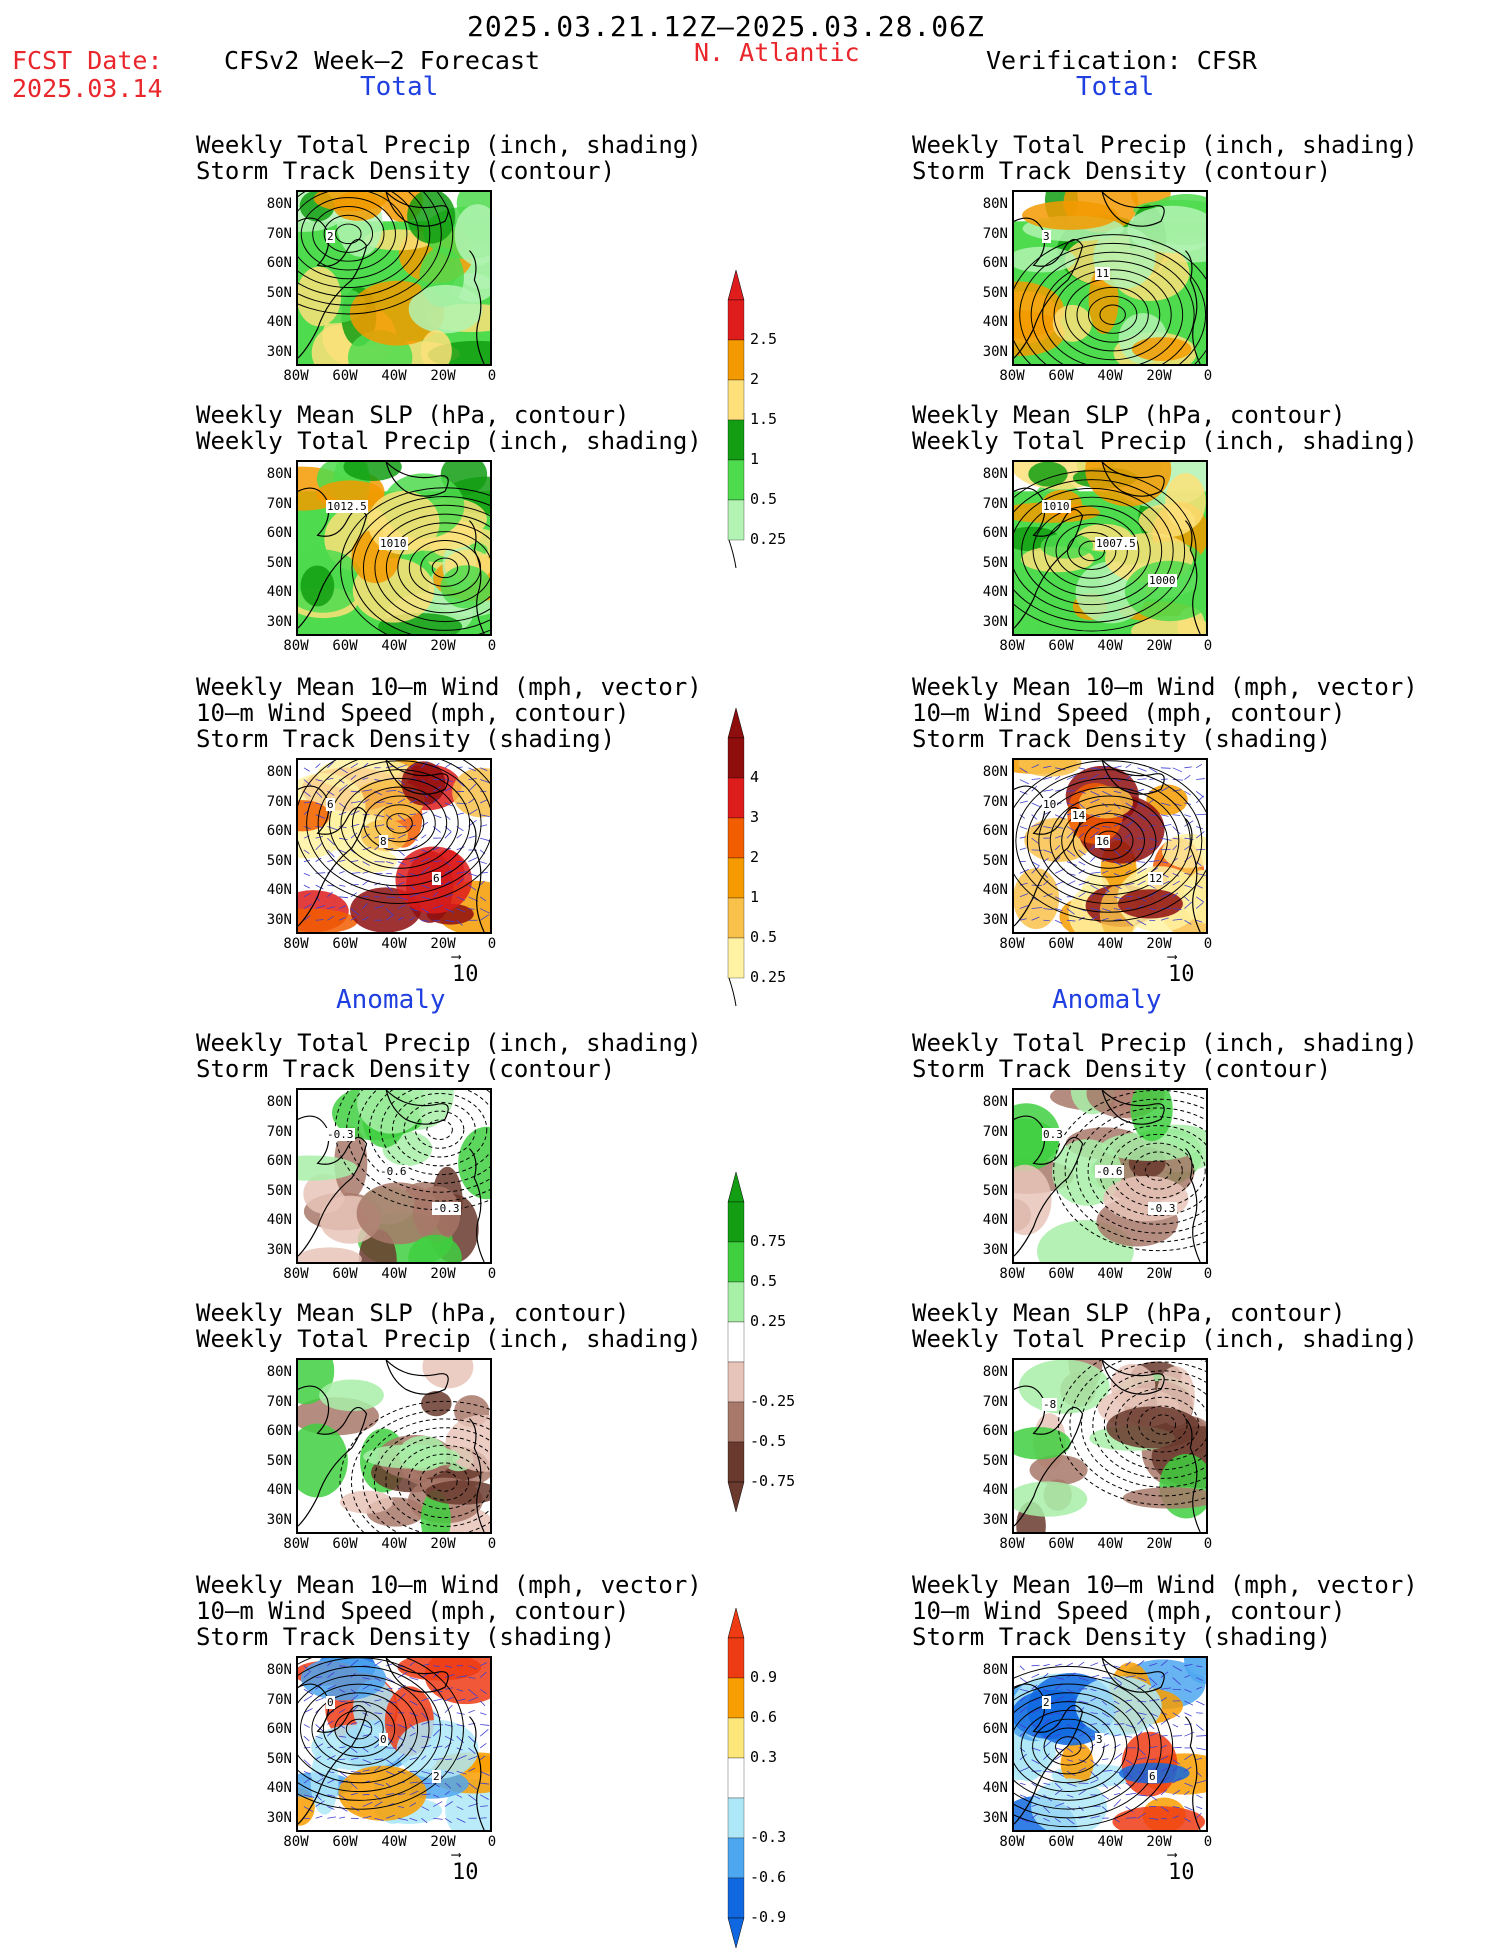 This screenshot has height=1952, width=1487. Describe the element at coordinates (330, 236) in the screenshot. I see `contour-label: 2` at that location.